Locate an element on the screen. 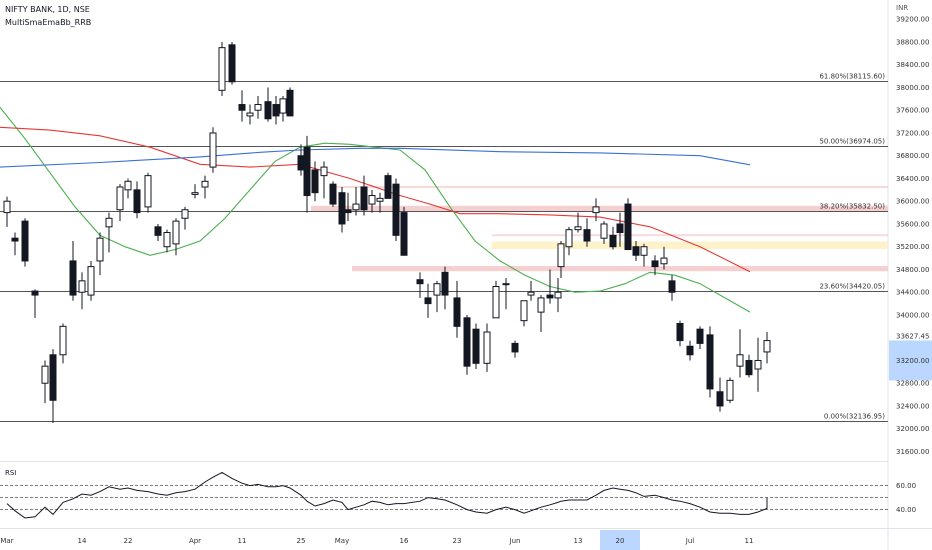 The image size is (932, 550). price-tick-label: 32000.00 is located at coordinates (912, 429).